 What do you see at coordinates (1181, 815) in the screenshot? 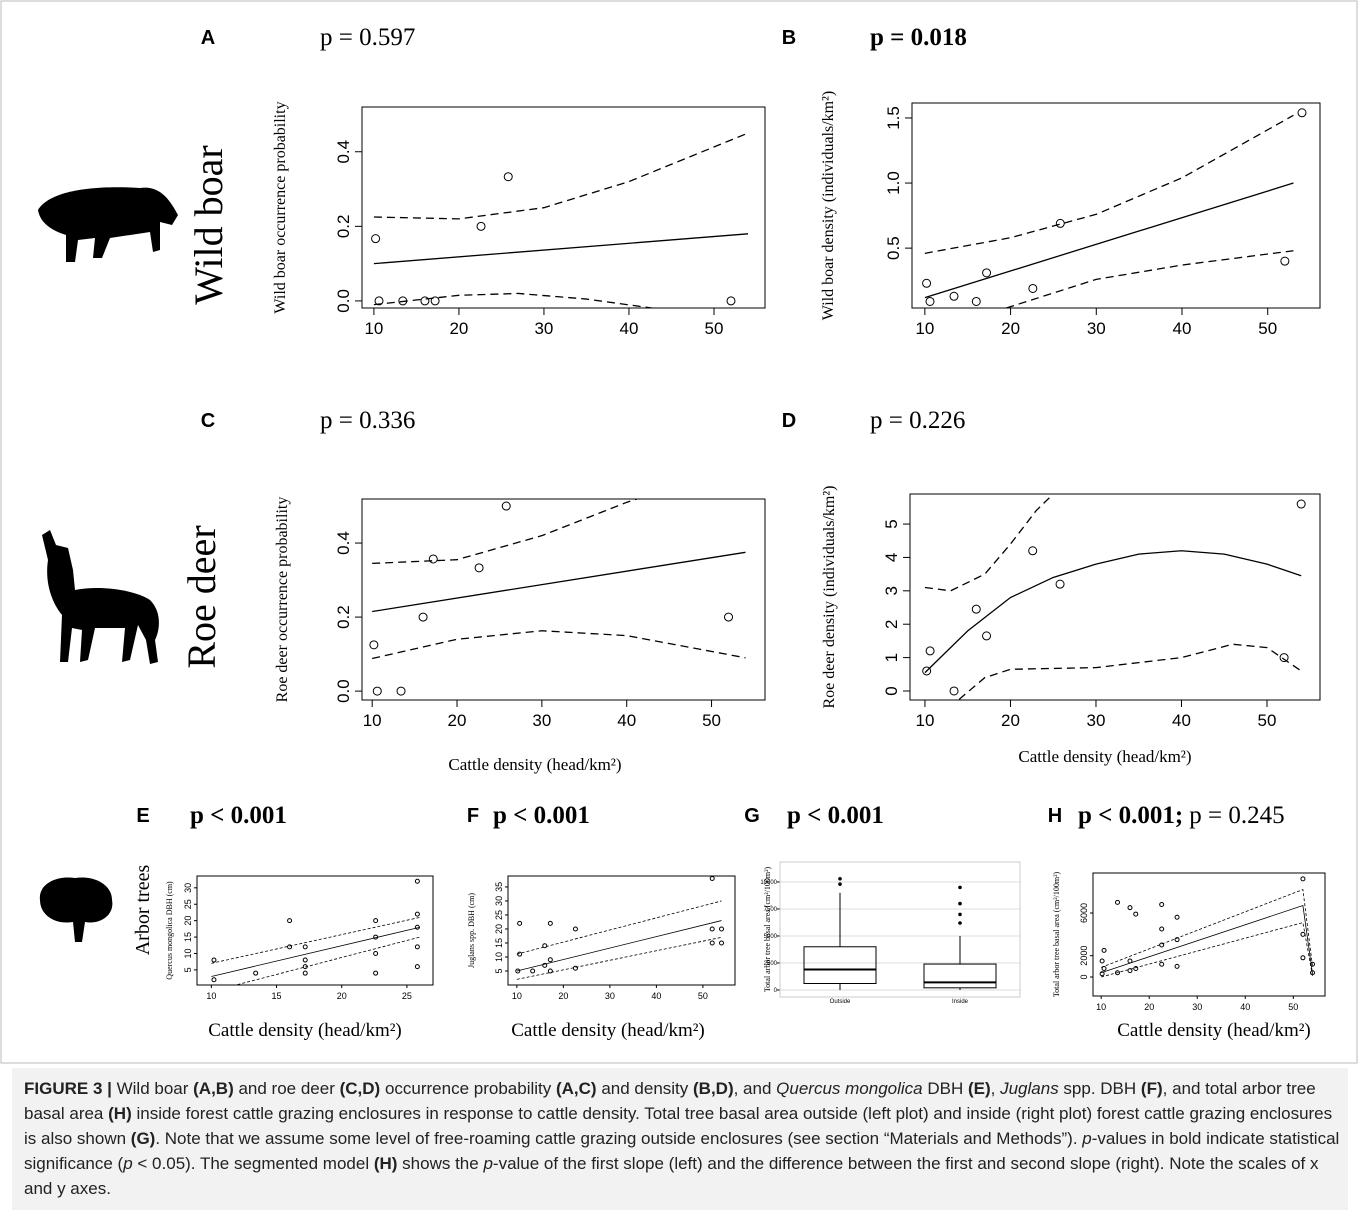
I see `p-value: p < 0.001; p = 0.245` at bounding box center [1181, 815].